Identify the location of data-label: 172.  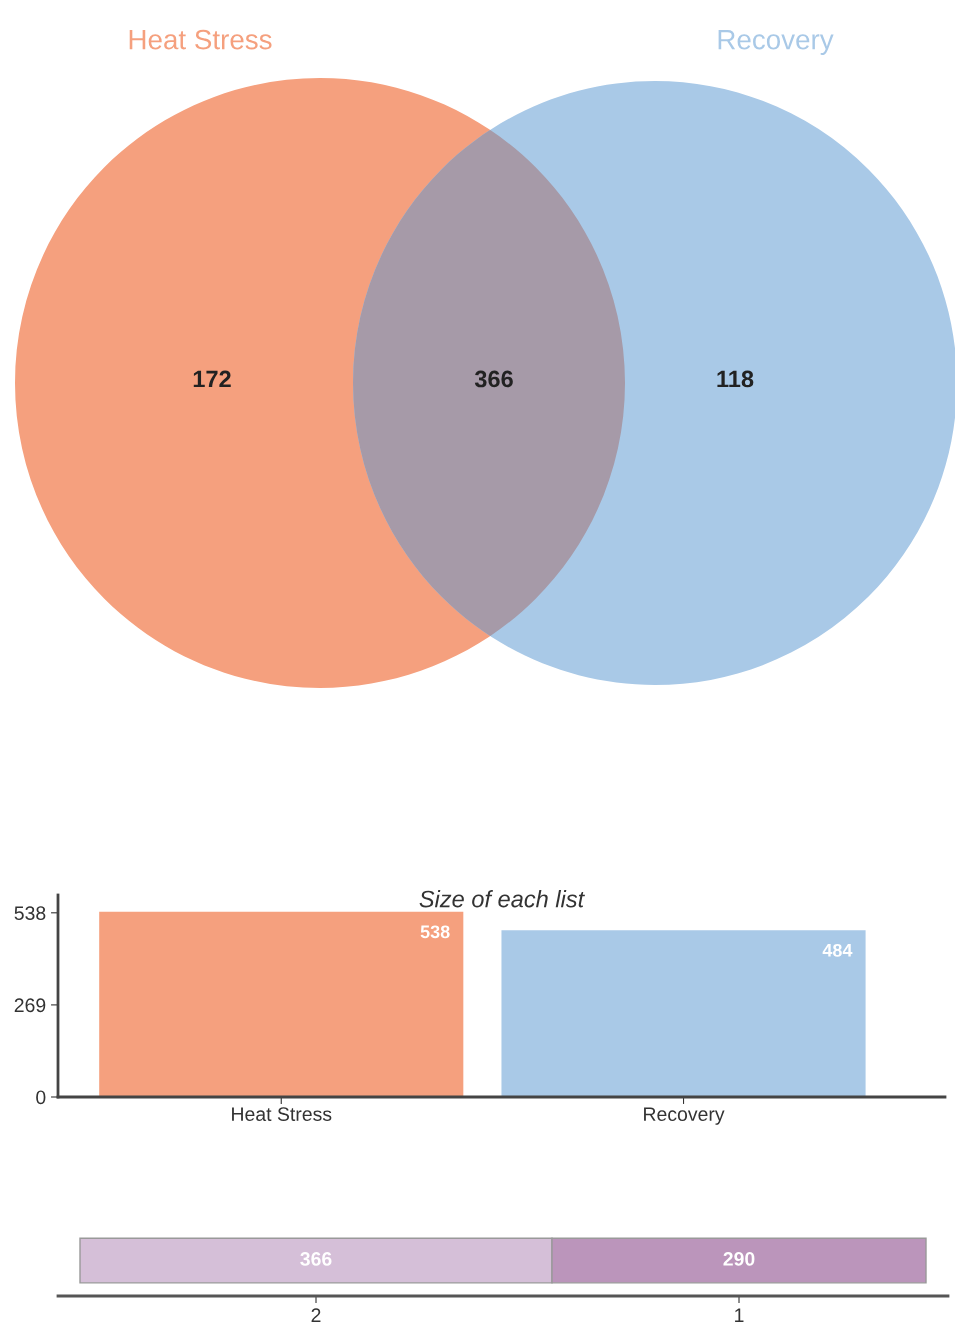
(212, 379).